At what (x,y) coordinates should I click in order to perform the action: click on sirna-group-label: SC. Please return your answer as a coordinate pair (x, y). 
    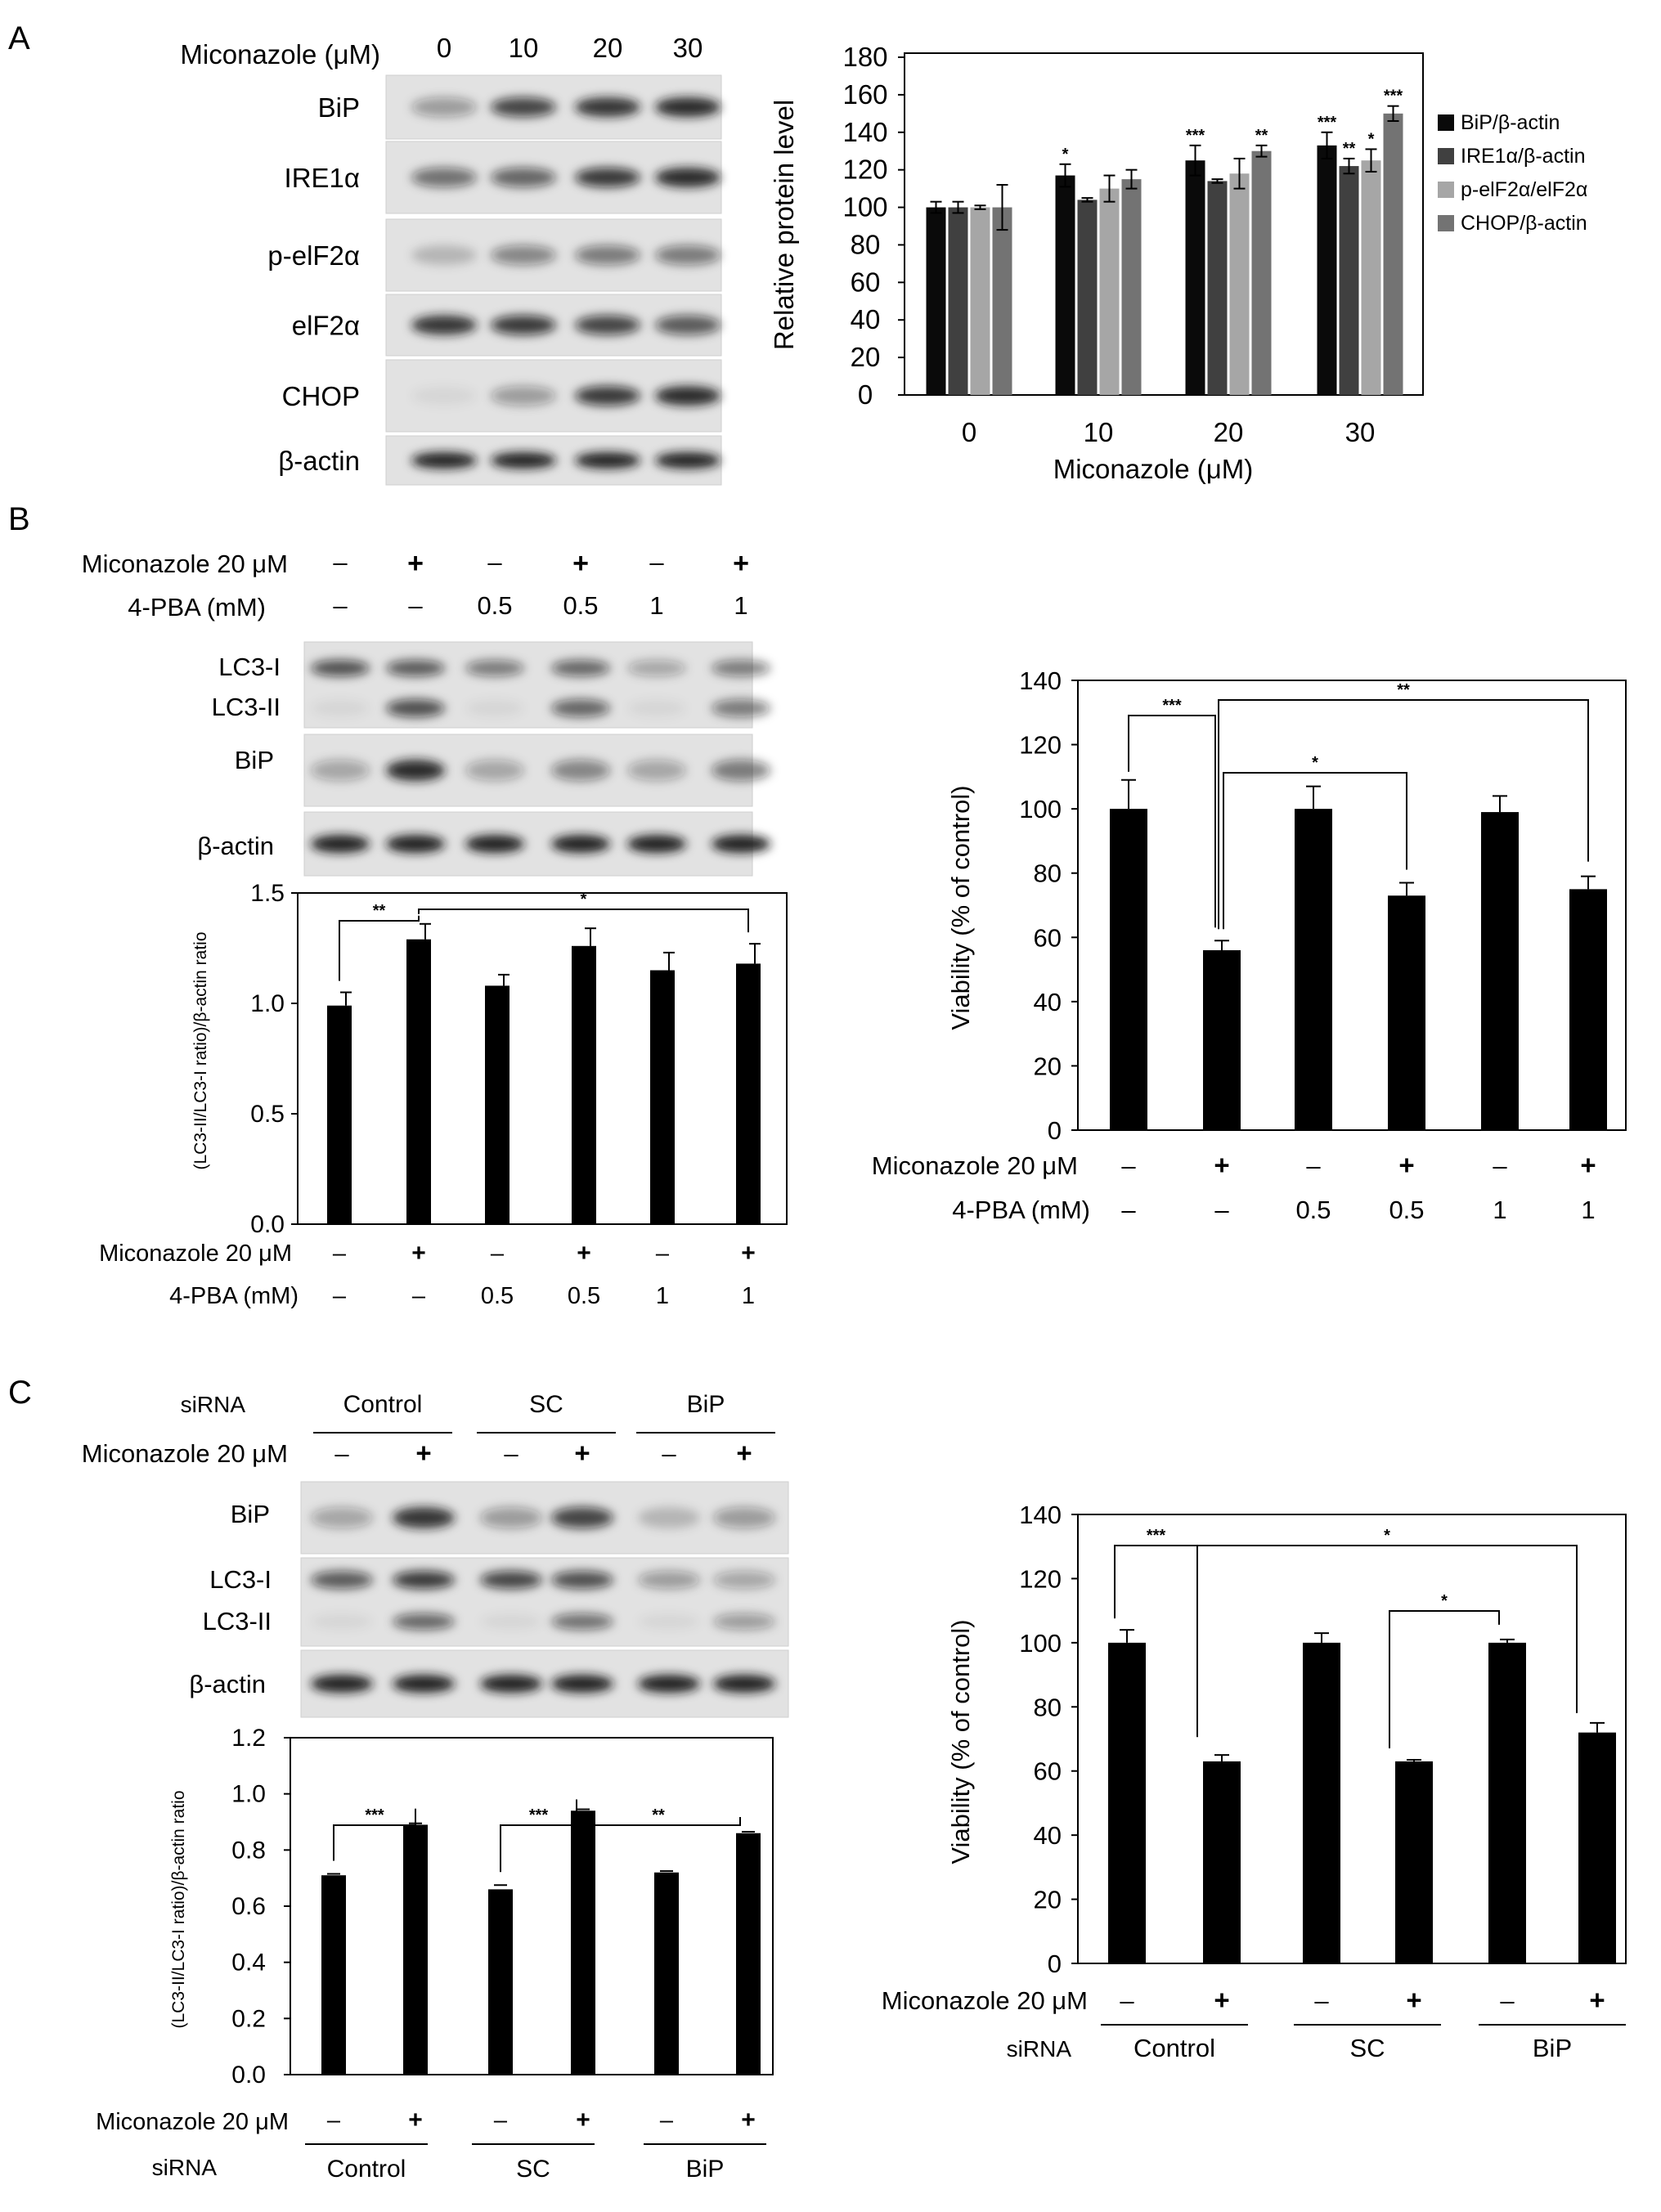
    Looking at the image, I should click on (1367, 2048).